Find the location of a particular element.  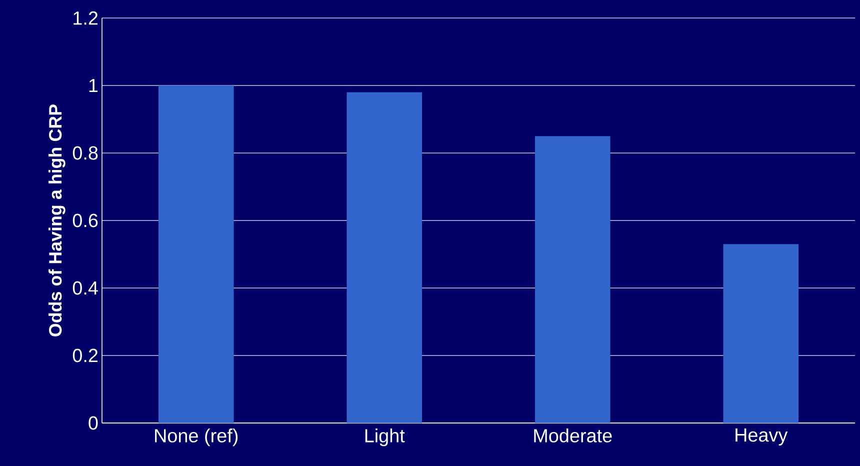

x-tick-label: Moderate is located at coordinates (573, 435).